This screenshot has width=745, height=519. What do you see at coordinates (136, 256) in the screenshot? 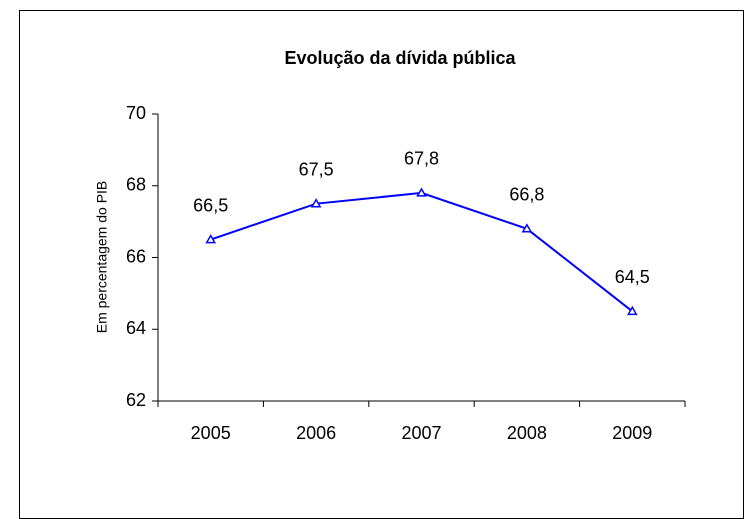
I see `y-tick-label: 66` at bounding box center [136, 256].